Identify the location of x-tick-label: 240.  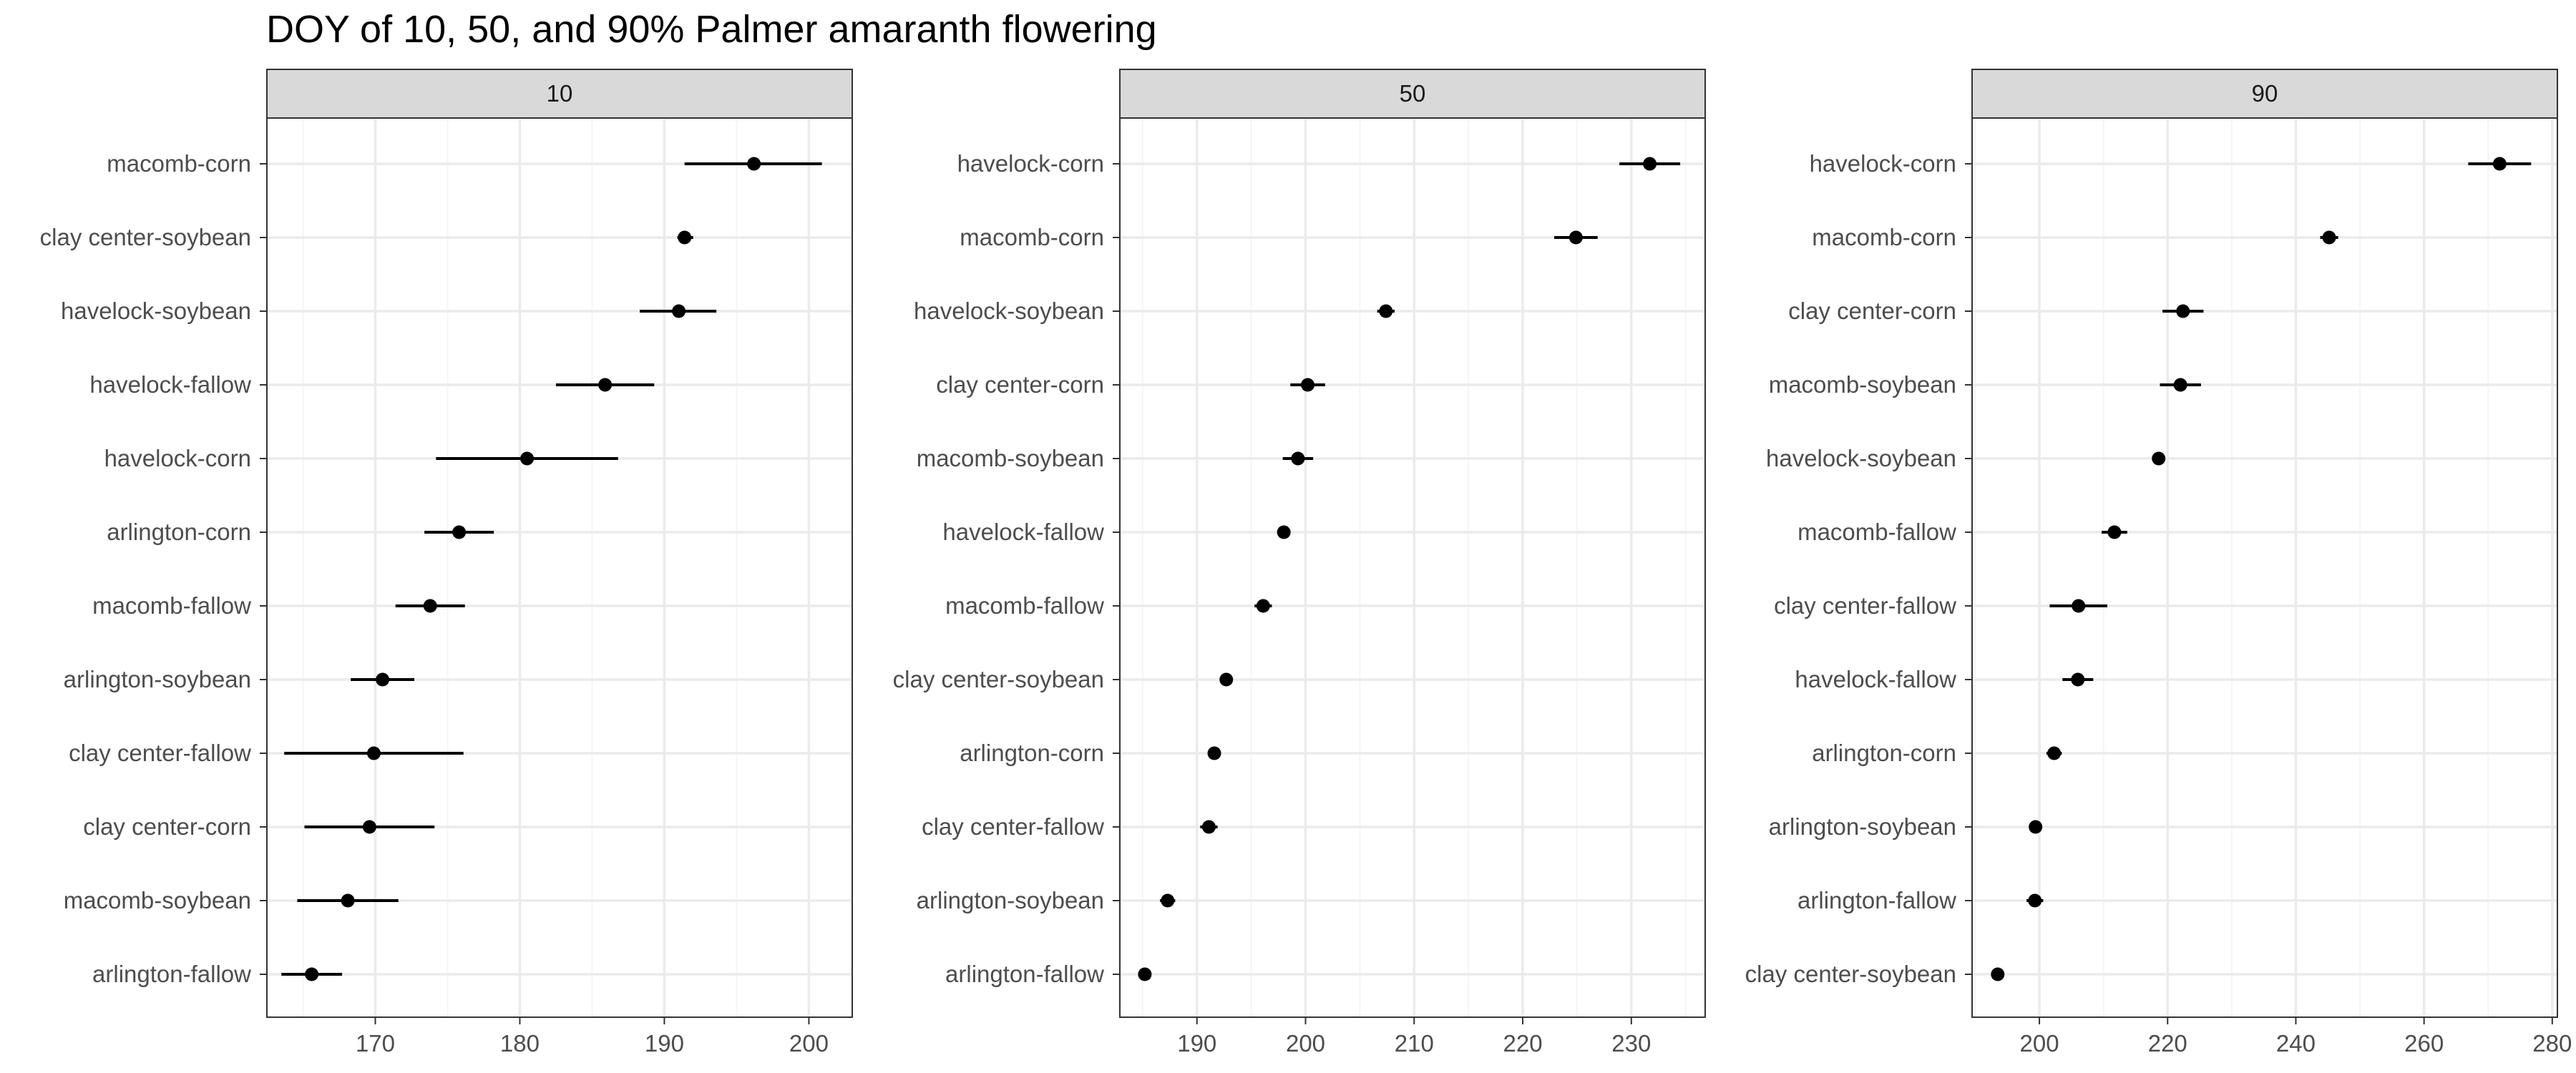
(2296, 1043).